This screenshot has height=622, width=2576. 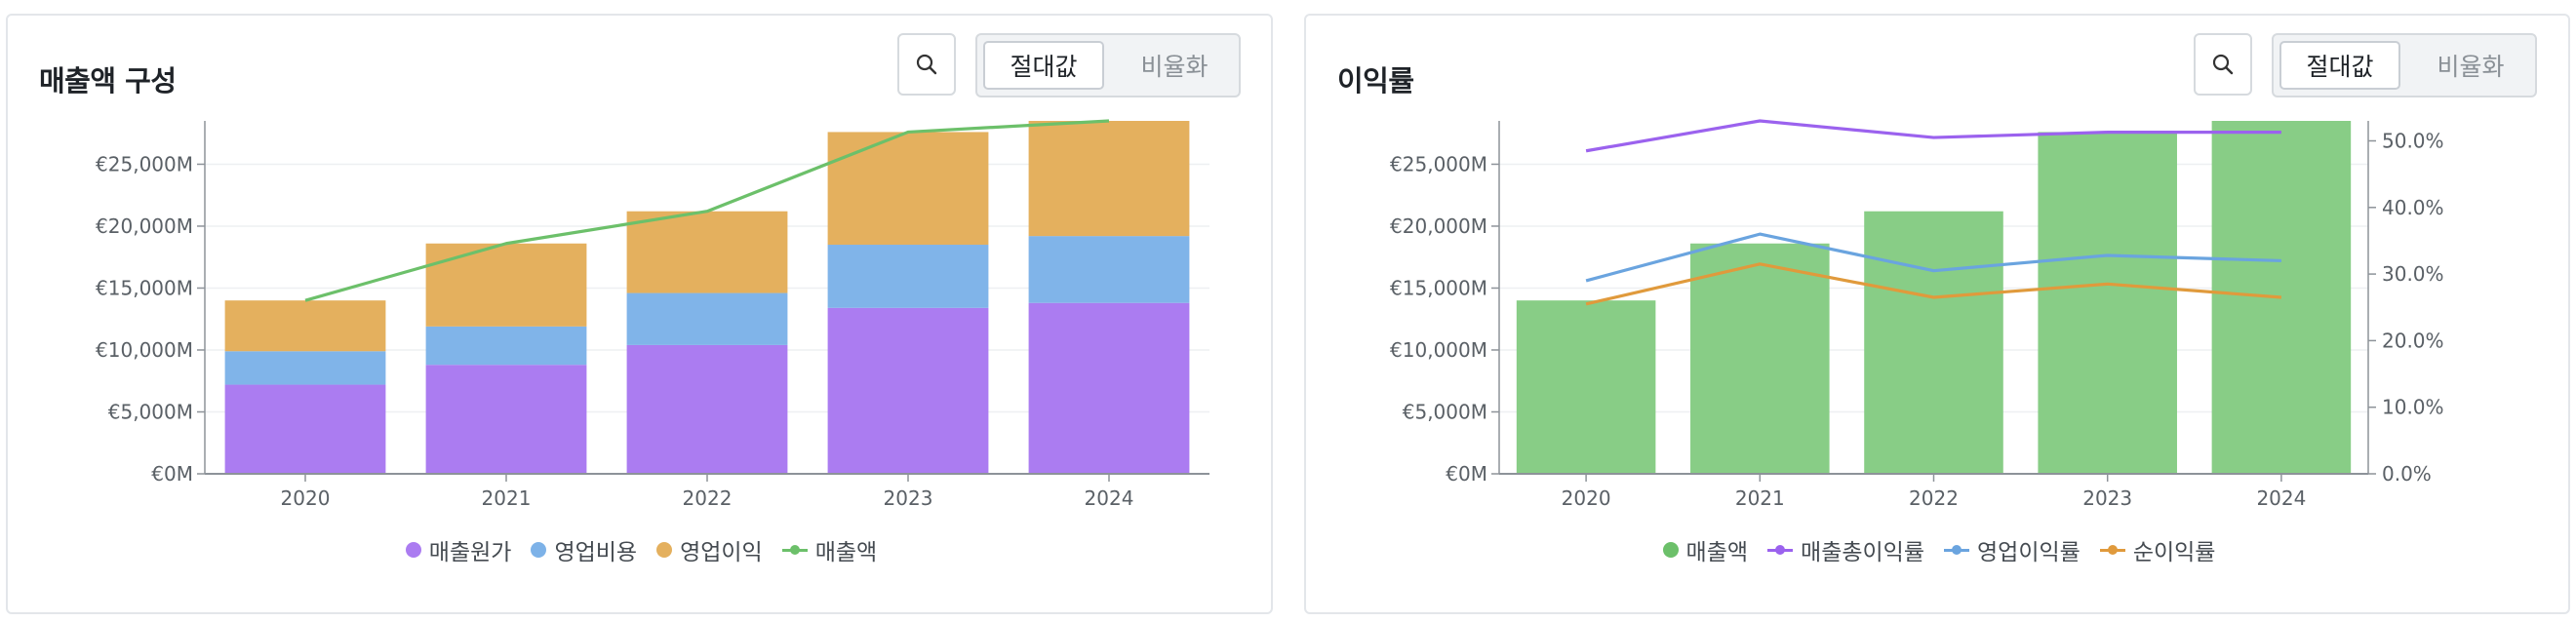 I want to click on legend-label: 매출원가, so click(x=470, y=552).